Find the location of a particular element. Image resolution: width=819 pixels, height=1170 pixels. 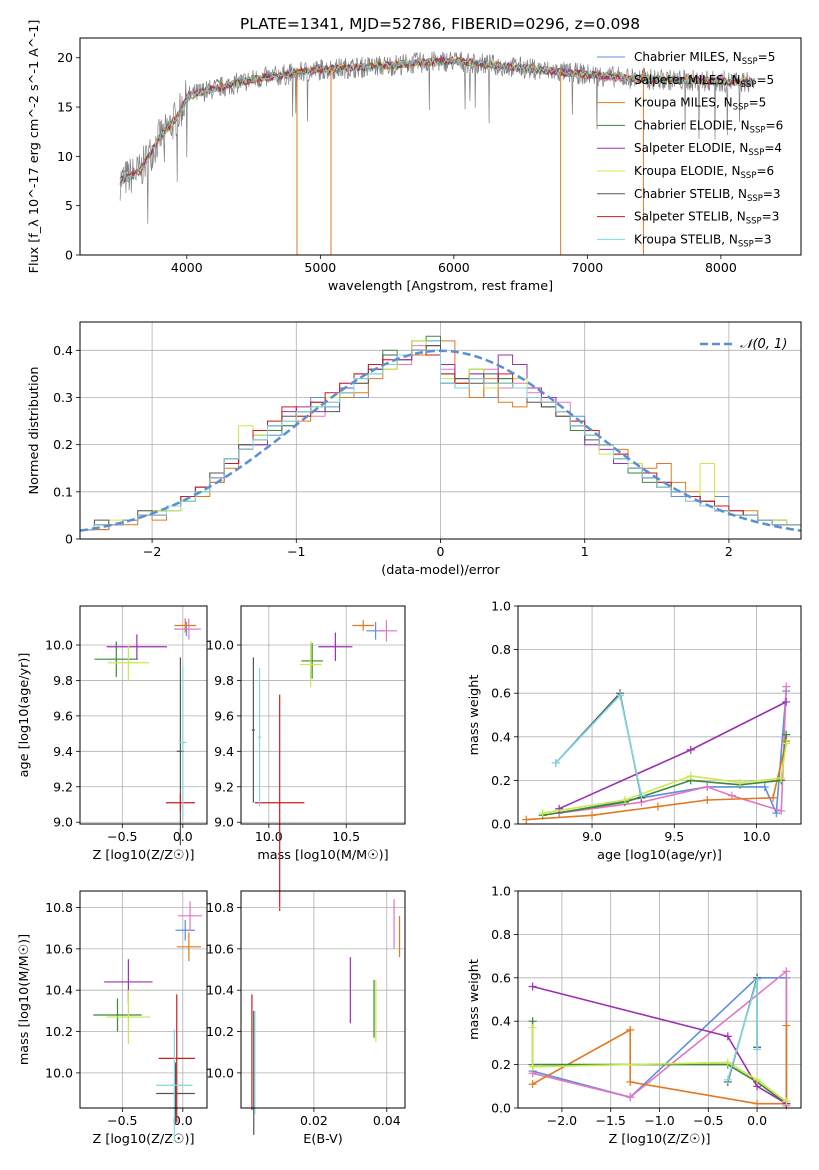

model-spectrum-line is located at coordinates (437, 120).